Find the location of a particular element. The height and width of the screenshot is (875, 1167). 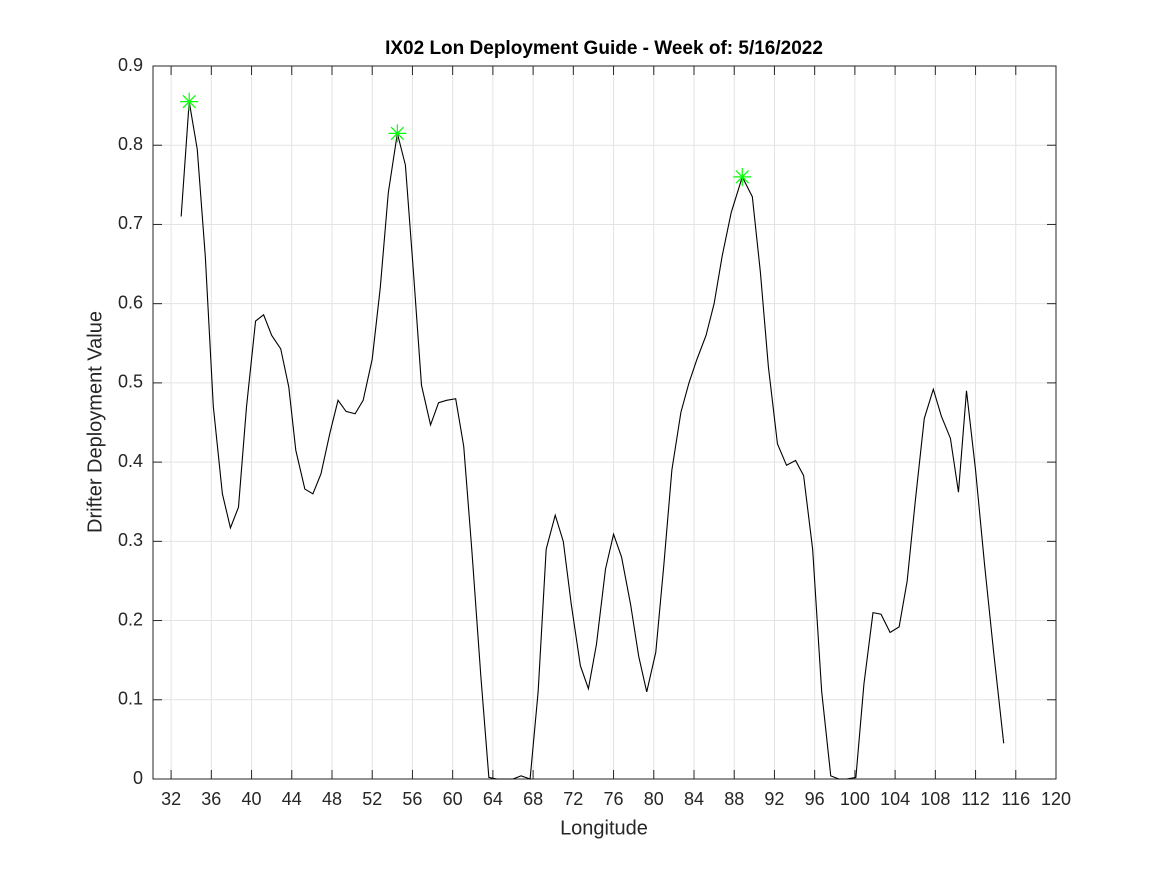

y-axis-label: Drifter Deployment Value is located at coordinates (95, 422).